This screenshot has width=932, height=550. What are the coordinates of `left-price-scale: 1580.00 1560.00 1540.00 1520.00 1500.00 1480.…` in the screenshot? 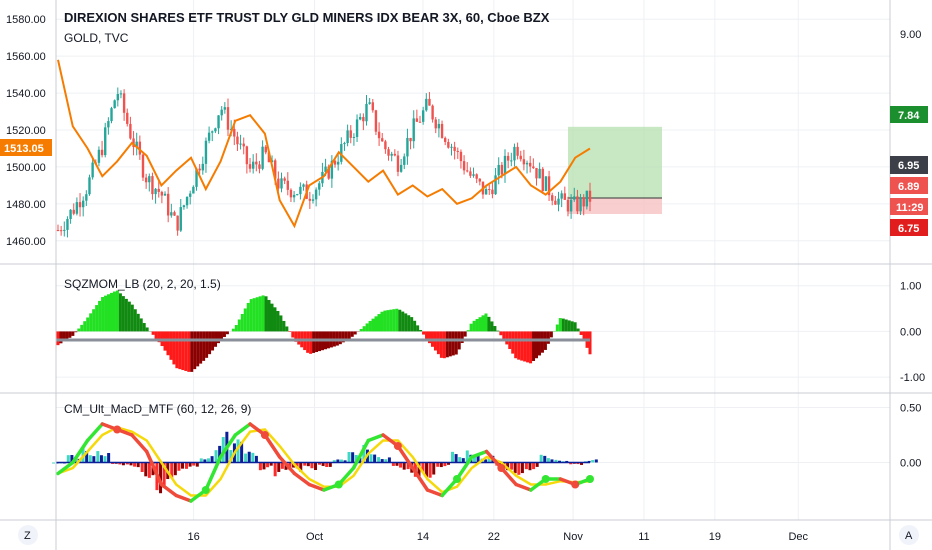 It's located at (26, 131).